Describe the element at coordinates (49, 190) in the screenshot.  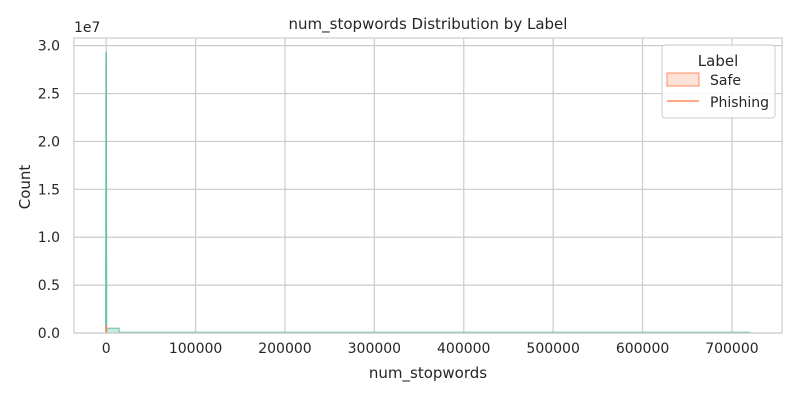
I see `y-tick-label: 1.5` at that location.